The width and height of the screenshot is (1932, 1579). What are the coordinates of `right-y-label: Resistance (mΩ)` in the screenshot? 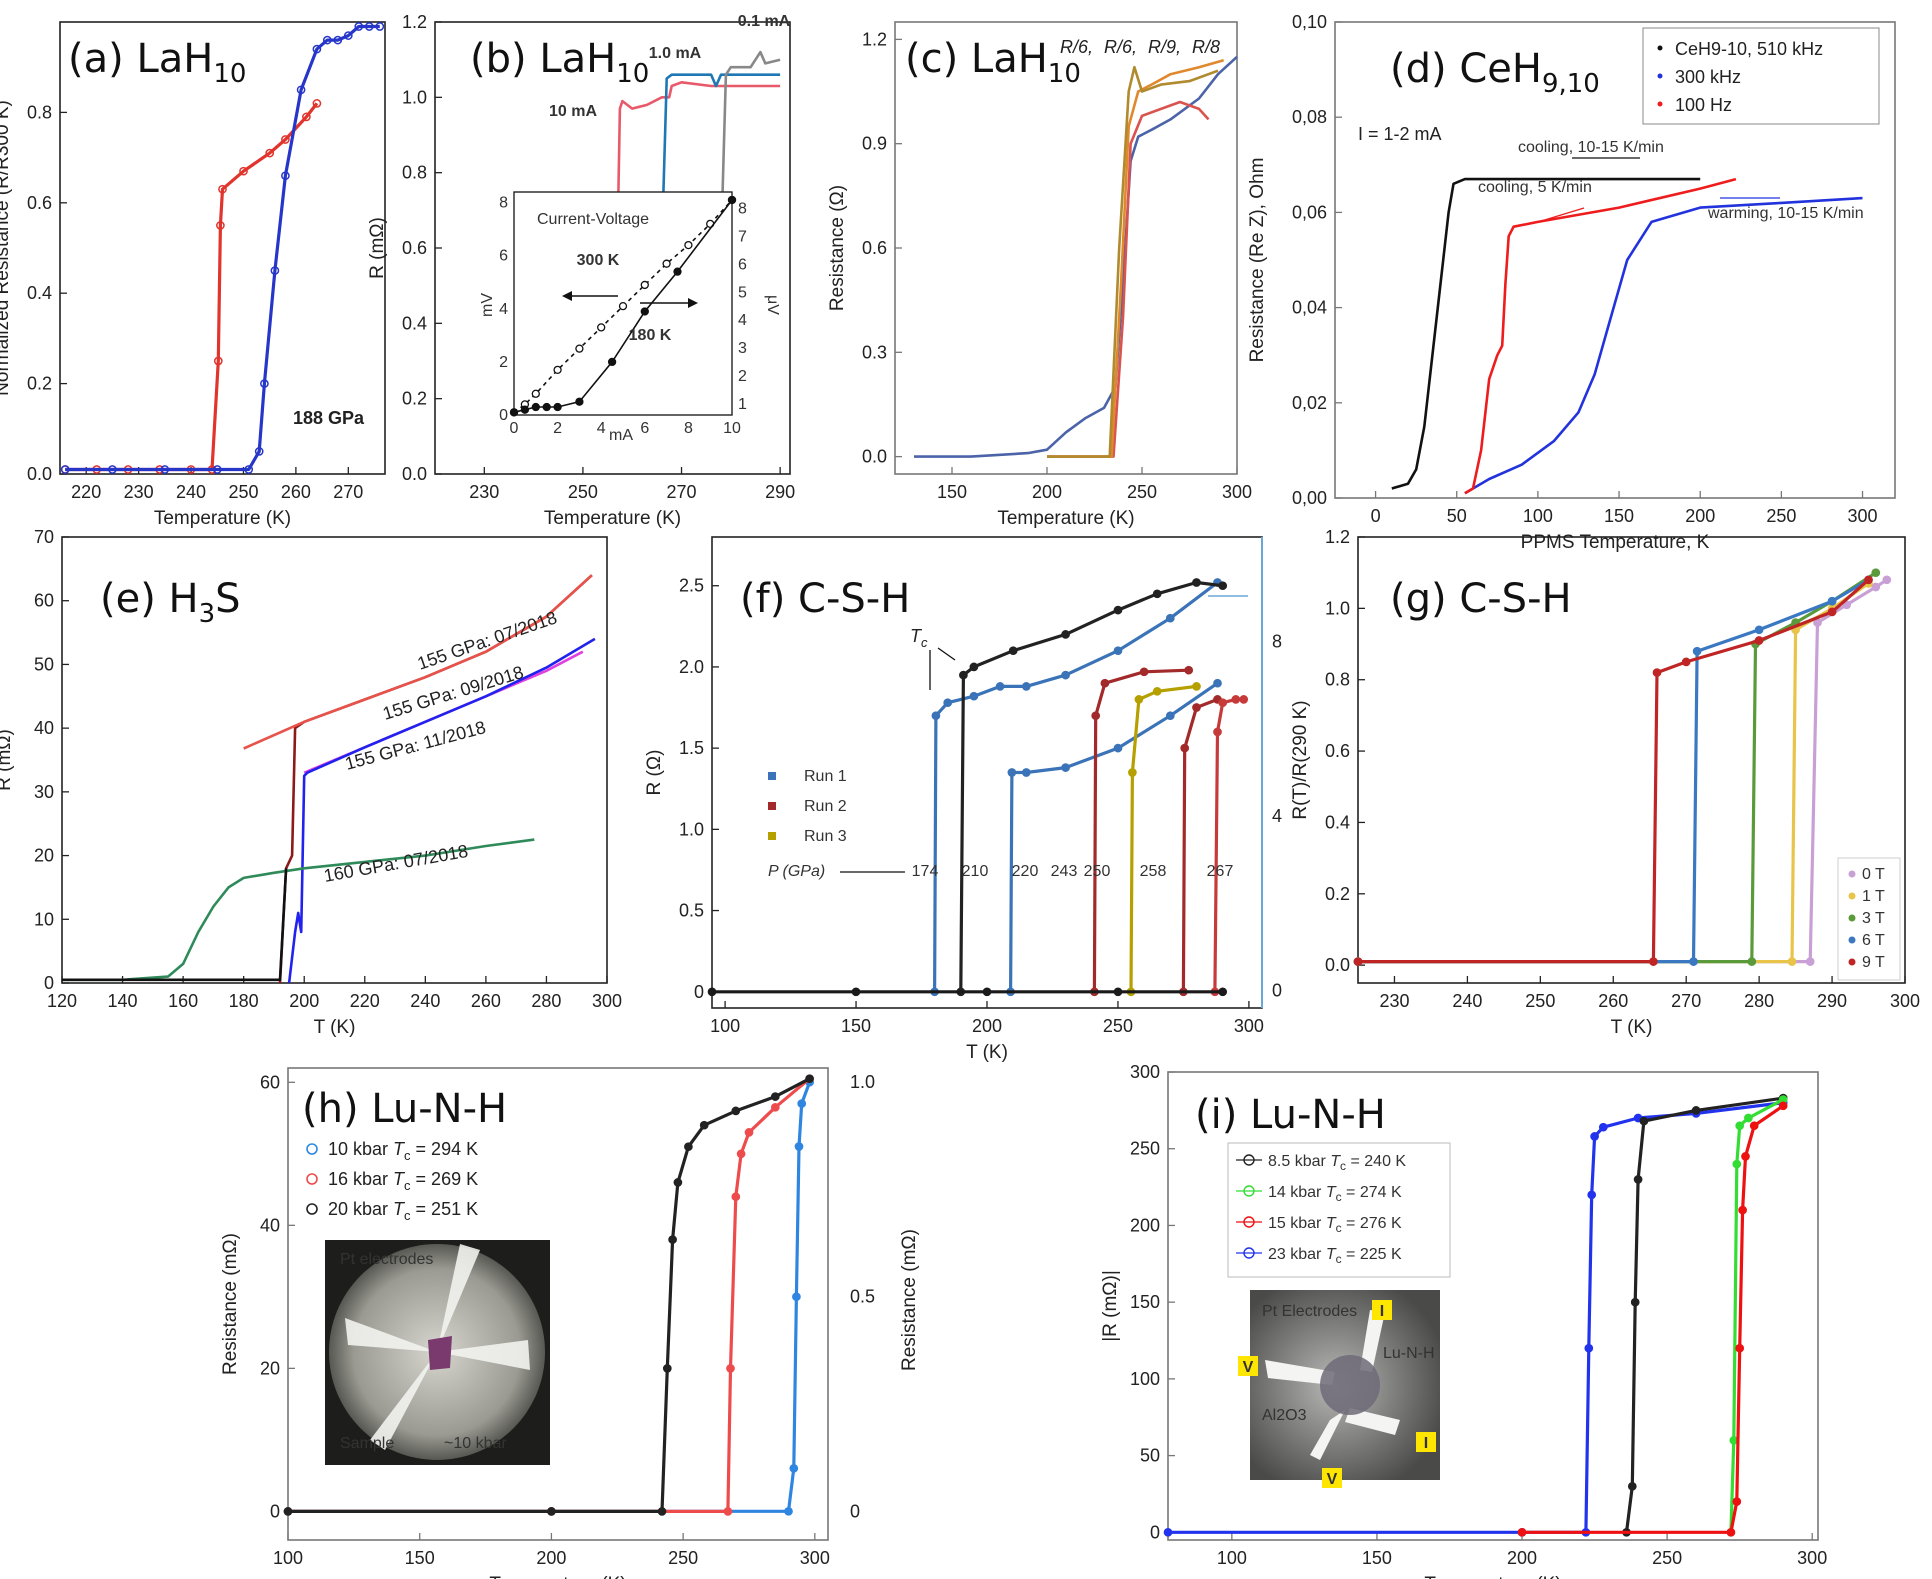 It's located at (909, 1300).